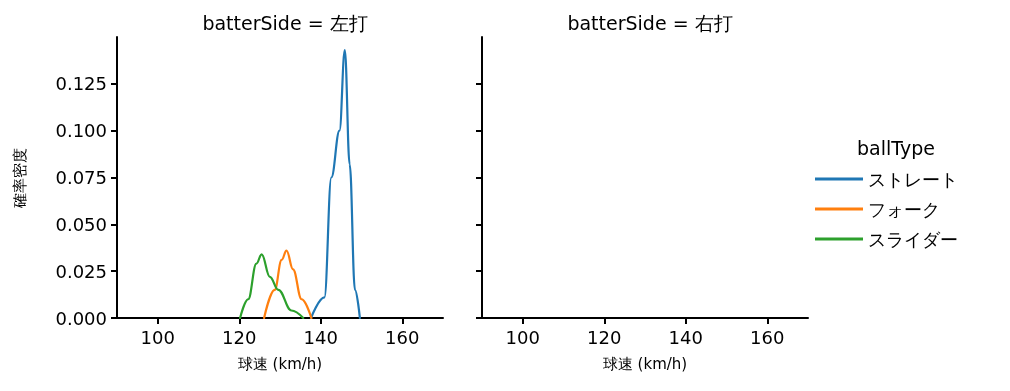  I want to click on chart-title: batterSide = 左打, so click(285, 22).